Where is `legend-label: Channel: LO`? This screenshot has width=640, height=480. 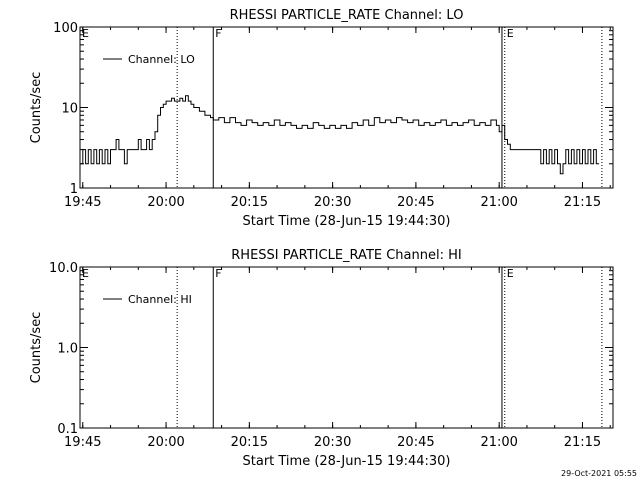
legend-label: Channel: LO is located at coordinates (161, 59).